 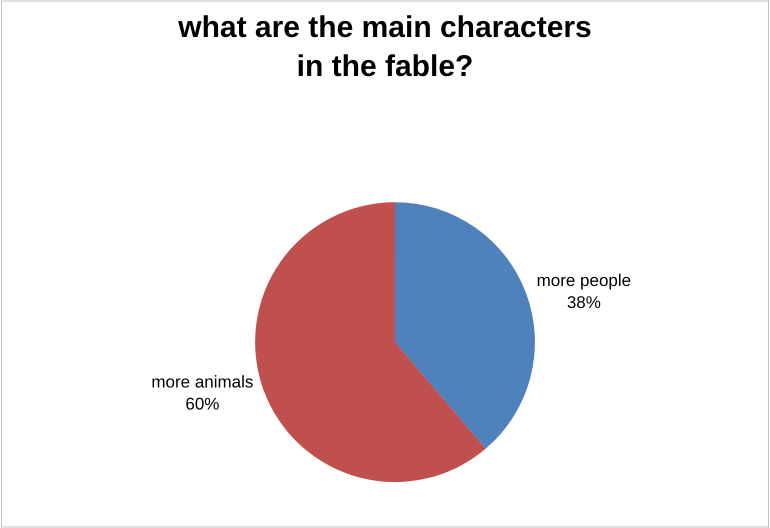 I want to click on data-label: 38%, so click(x=583, y=302).